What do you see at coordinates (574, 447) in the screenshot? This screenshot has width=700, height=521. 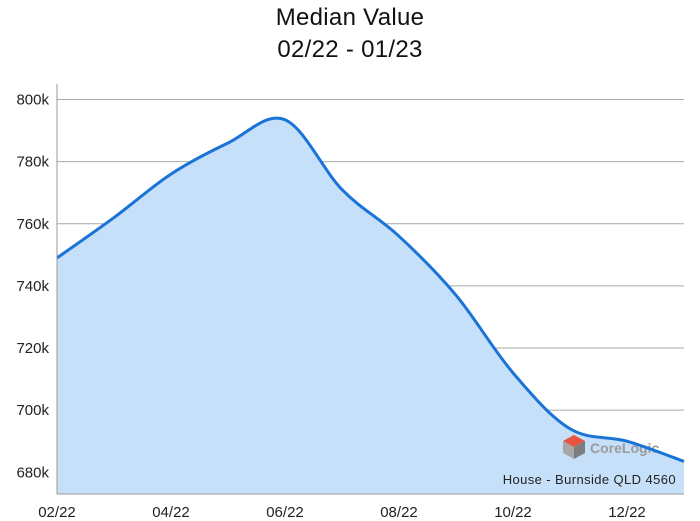 I see `corelogic-logo-icon` at bounding box center [574, 447].